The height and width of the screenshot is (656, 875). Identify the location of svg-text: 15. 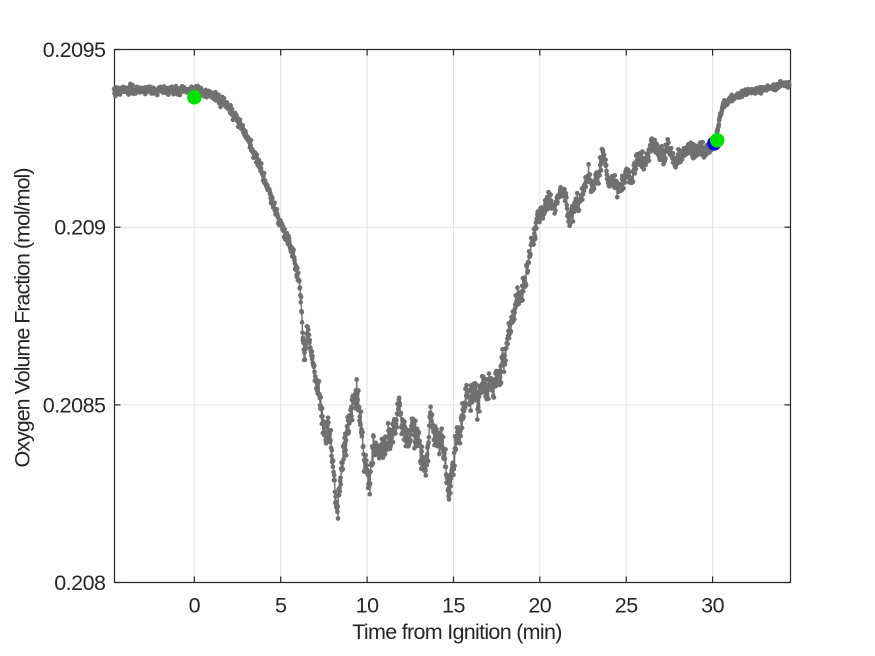
(453, 606).